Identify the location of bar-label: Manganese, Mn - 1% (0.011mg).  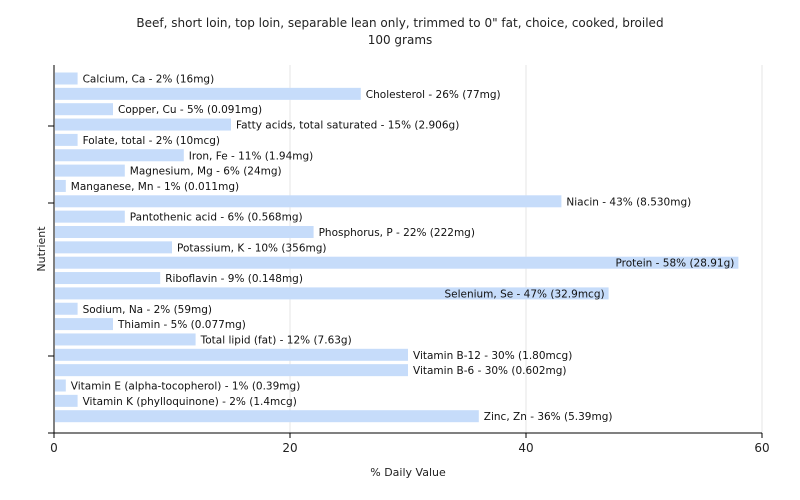
(155, 187).